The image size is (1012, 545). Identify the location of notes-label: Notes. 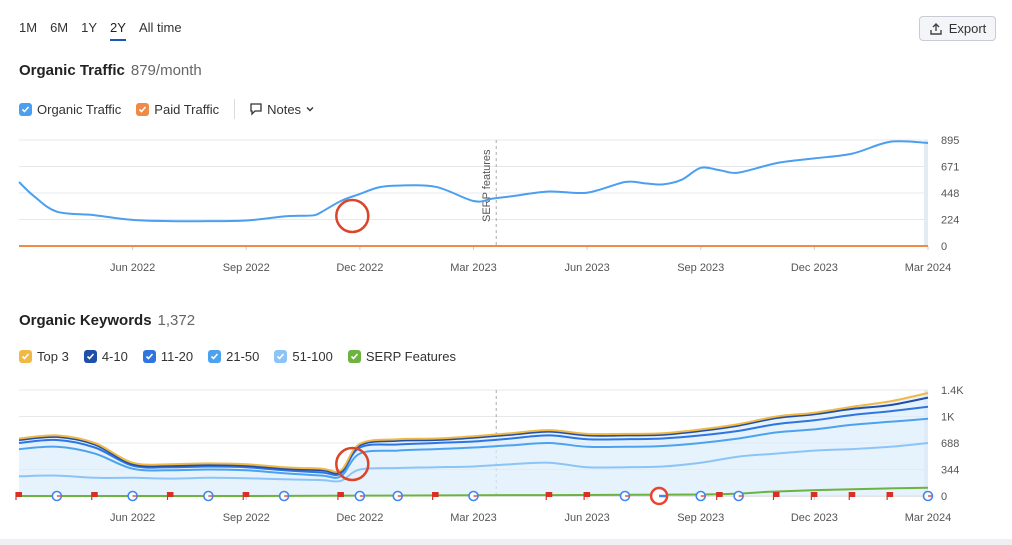
(284, 109).